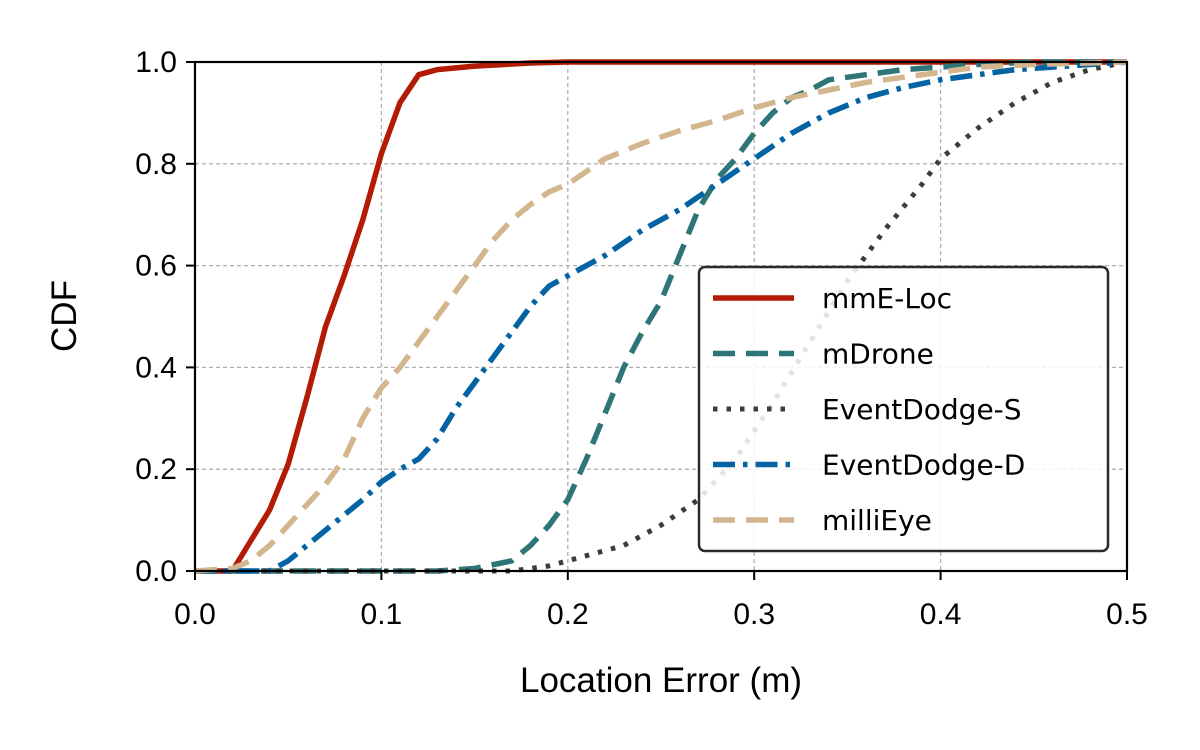  Describe the element at coordinates (156, 164) in the screenshot. I see `y-tick-label: 0.8` at that location.